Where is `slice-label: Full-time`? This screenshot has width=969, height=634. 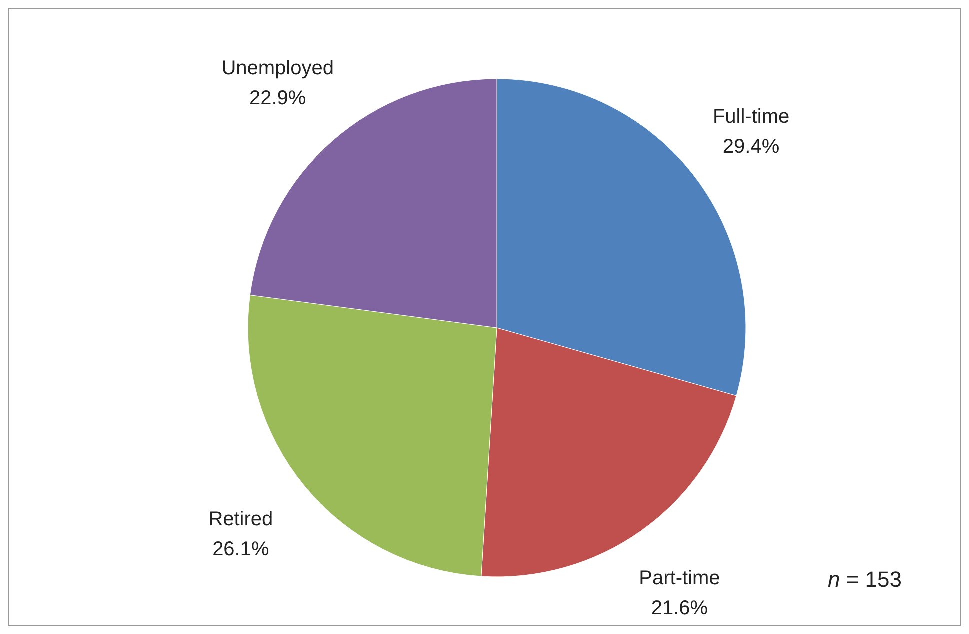 slice-label: Full-time is located at coordinates (751, 117).